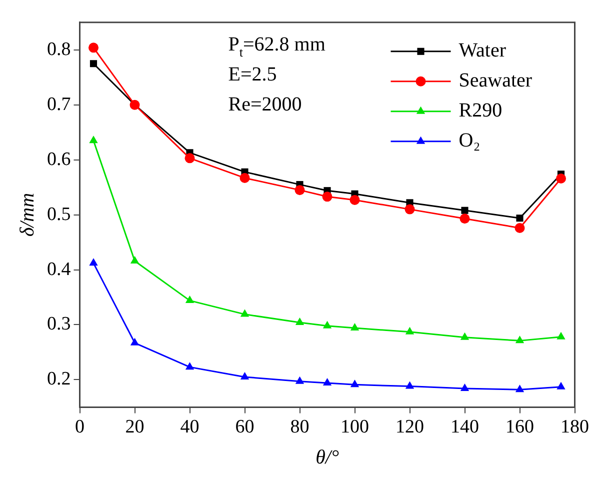 The height and width of the screenshot is (486, 600). Describe the element at coordinates (59, 269) in the screenshot. I see `y-tick-label: 0.4` at that location.